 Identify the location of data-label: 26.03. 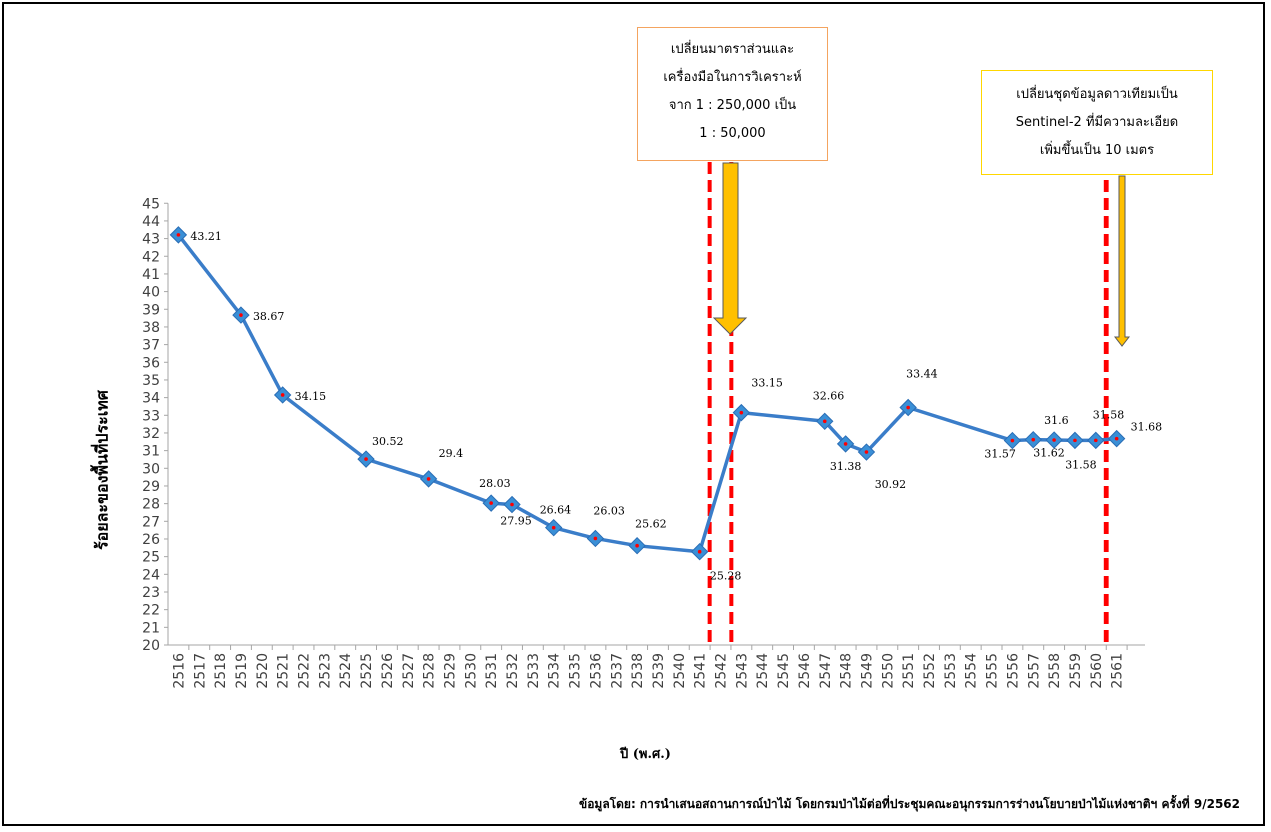
(609, 510).